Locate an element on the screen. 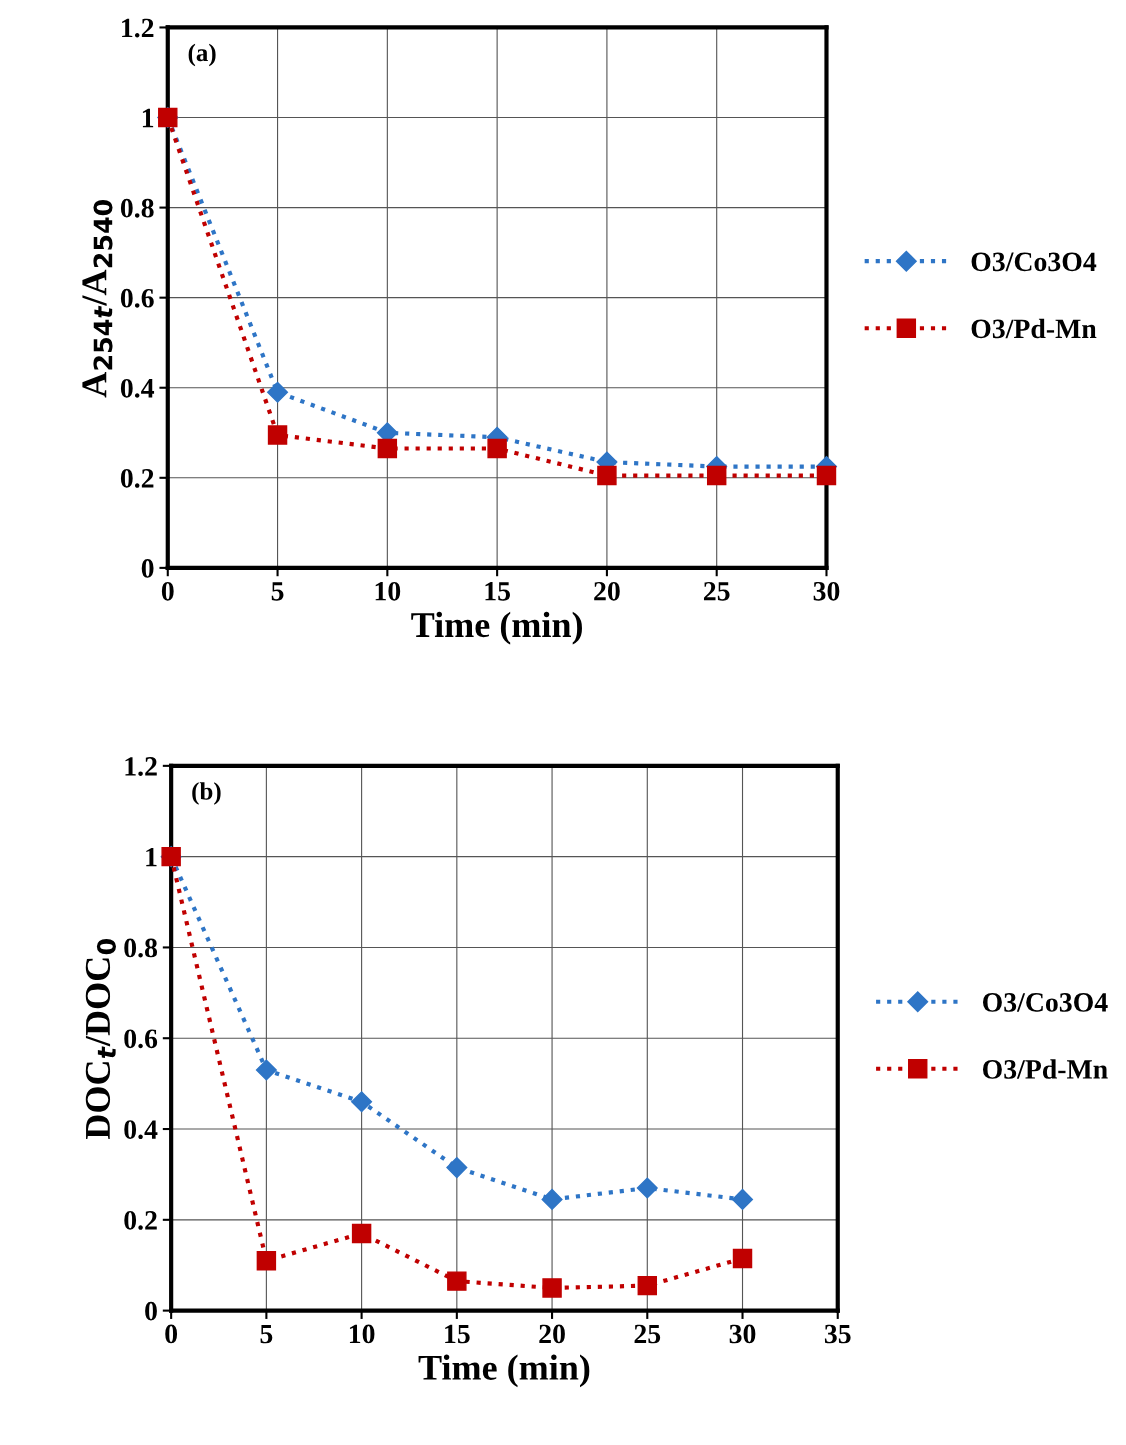 The width and height of the screenshot is (1126, 1445). y-axis-title: DOC$_{t}$/DOC$_{0}$ is located at coordinates (100, 1039).